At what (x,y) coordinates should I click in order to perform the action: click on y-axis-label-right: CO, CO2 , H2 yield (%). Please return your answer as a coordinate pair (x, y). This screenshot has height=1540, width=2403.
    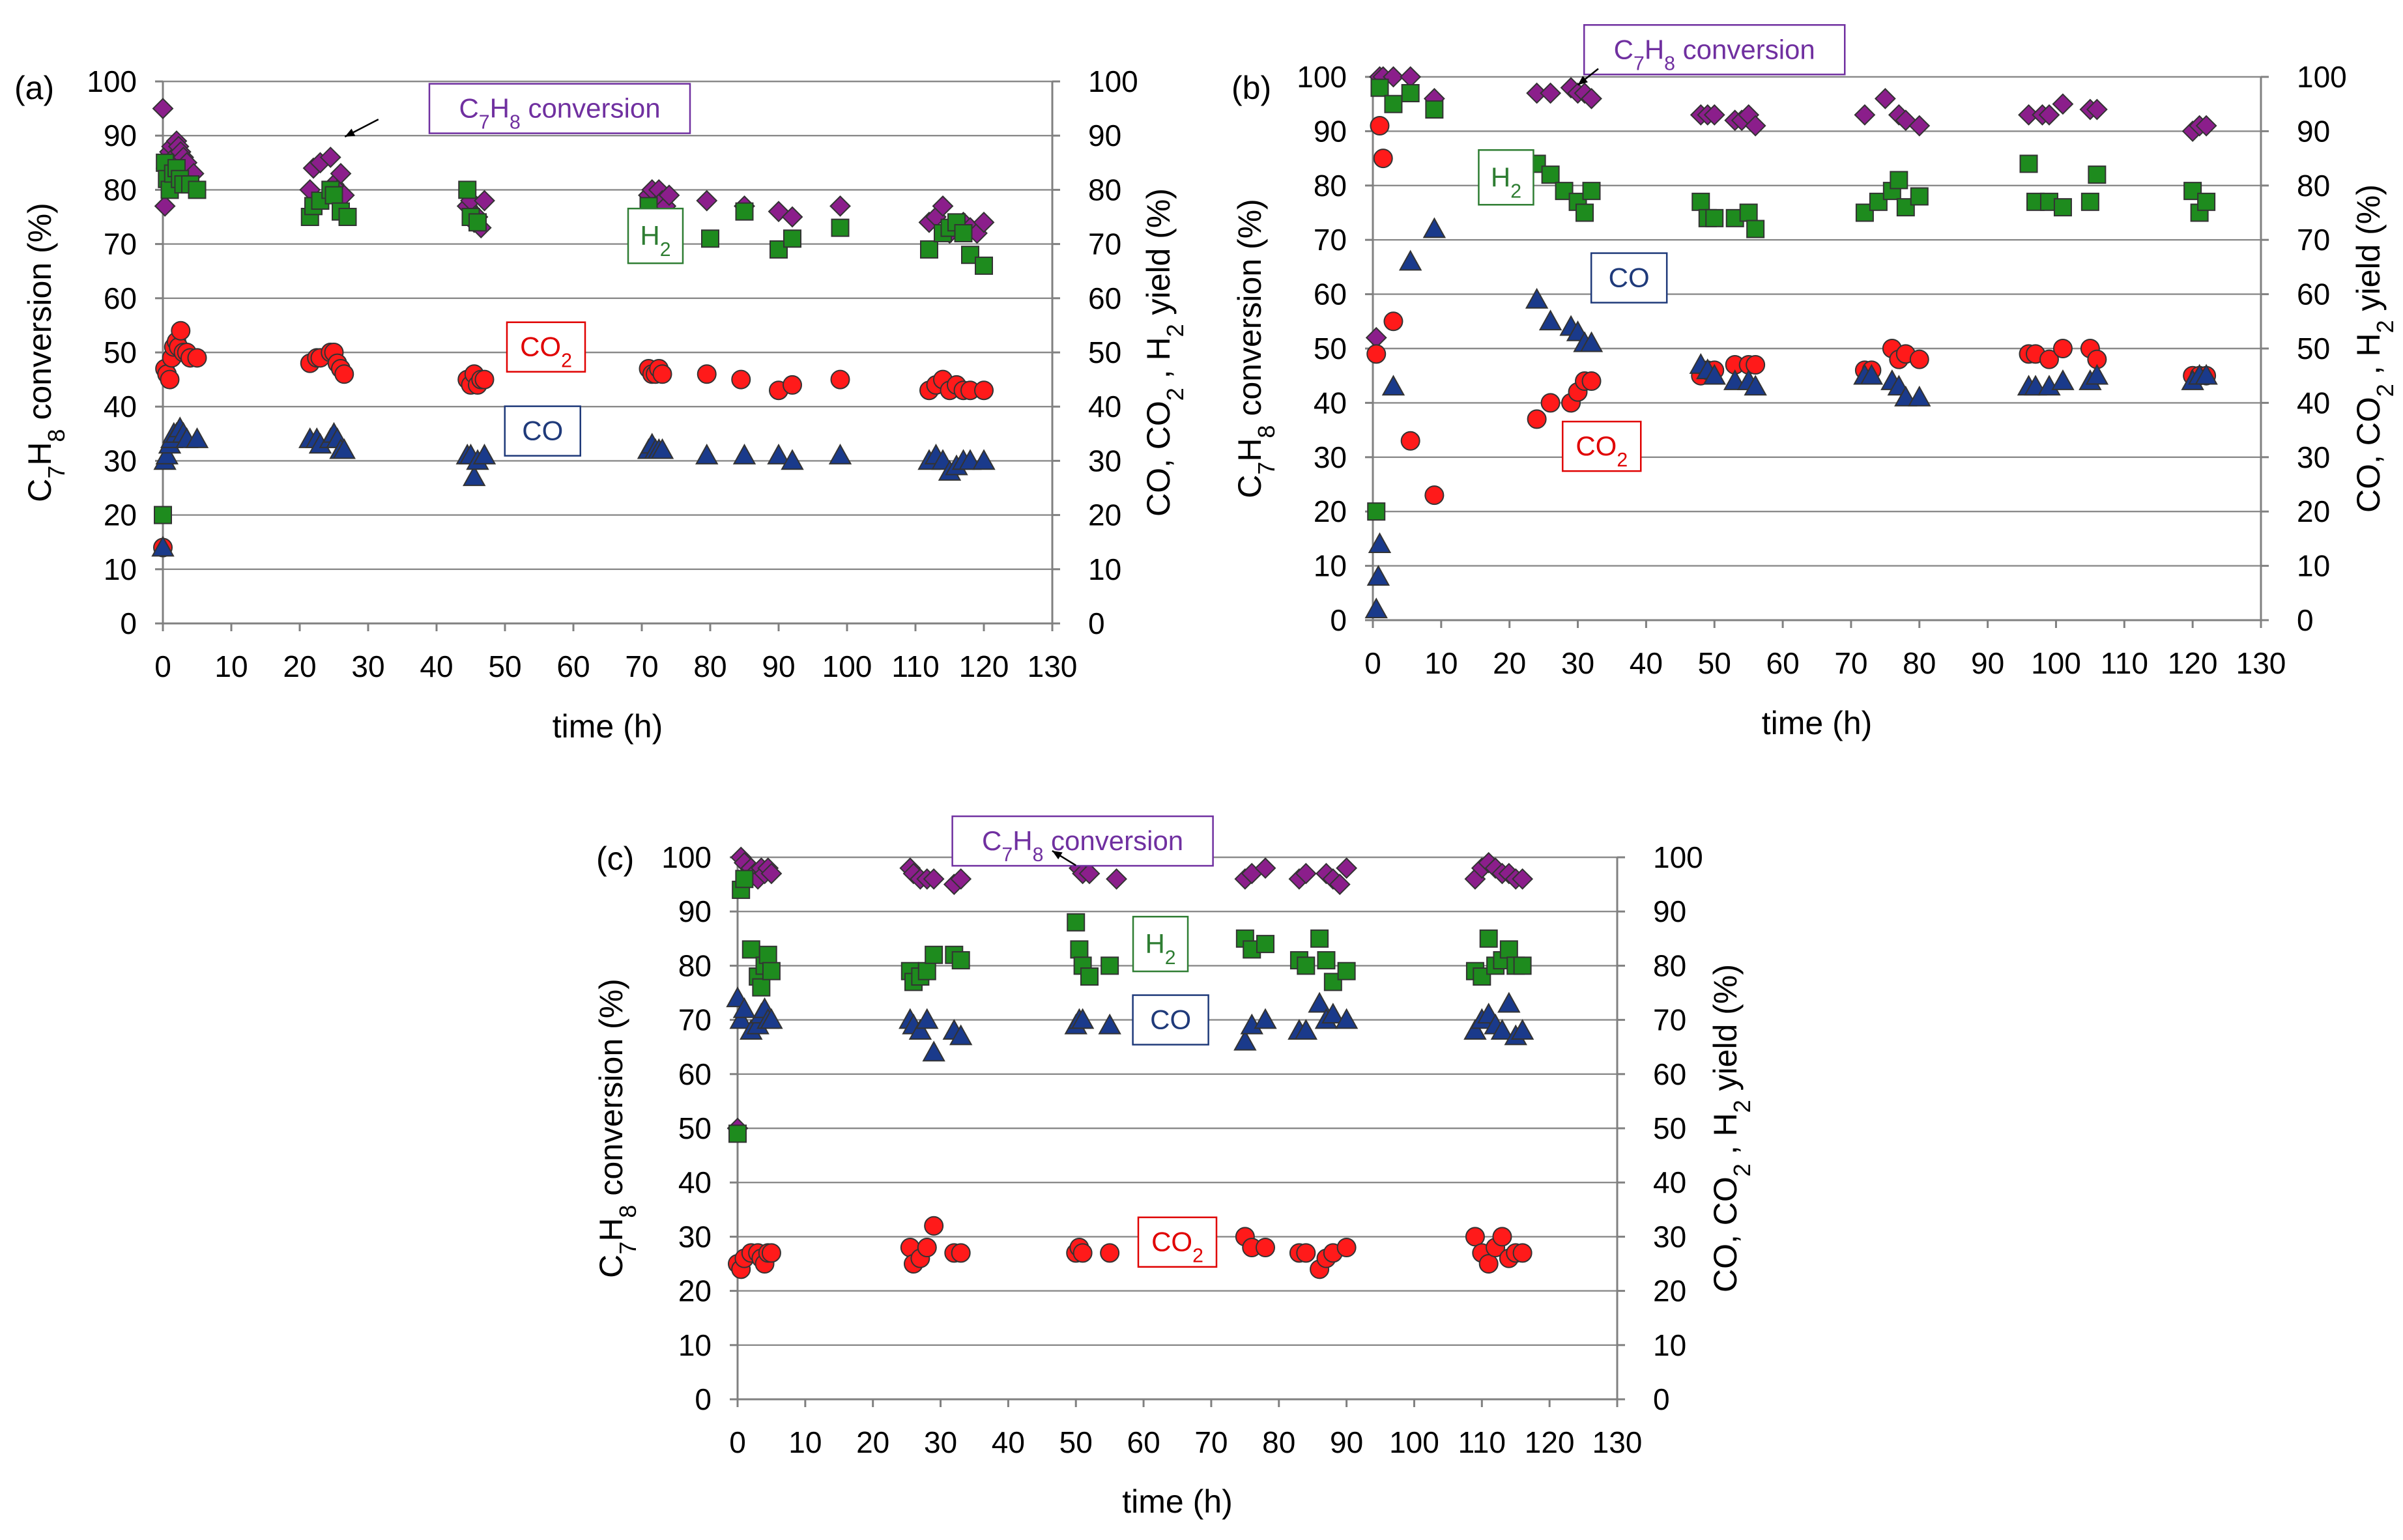
    Looking at the image, I should click on (1731, 1128).